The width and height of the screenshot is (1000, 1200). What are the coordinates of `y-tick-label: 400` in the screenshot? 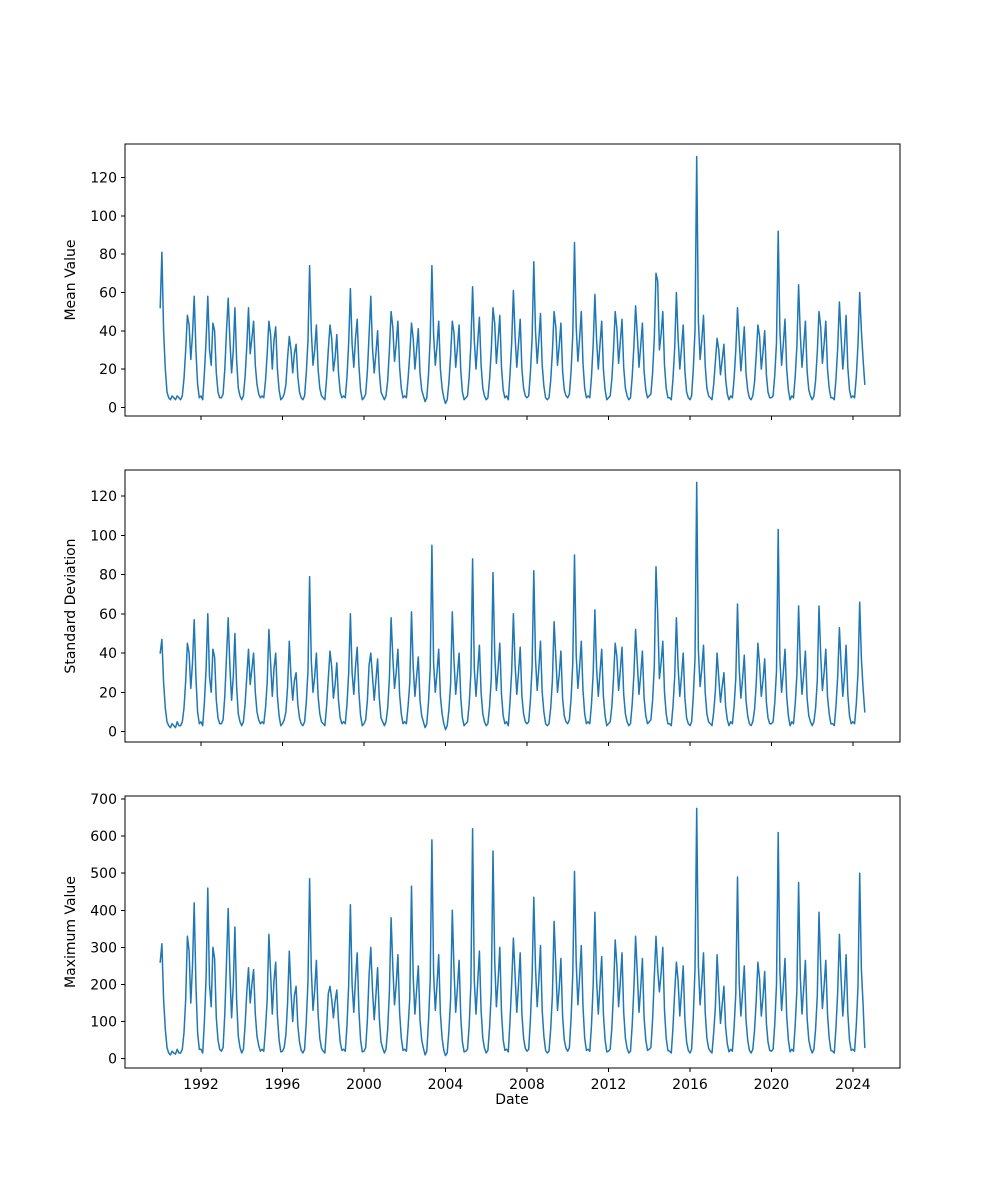 It's located at (103, 911).